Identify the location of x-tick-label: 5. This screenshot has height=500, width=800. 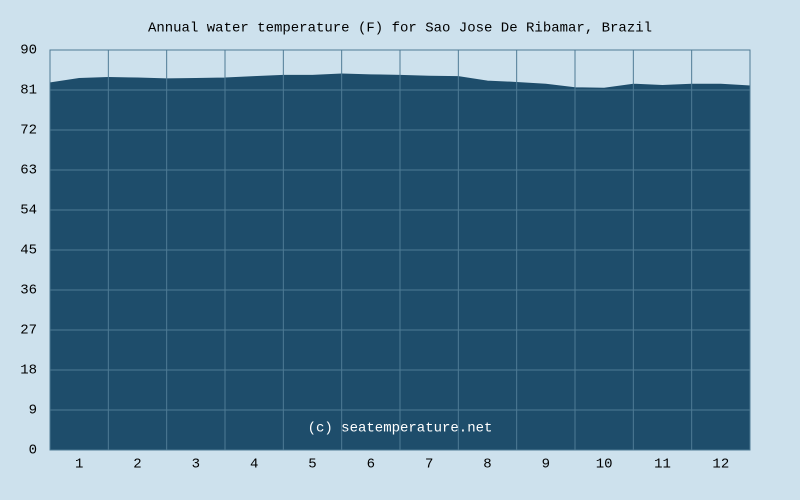
(312, 465).